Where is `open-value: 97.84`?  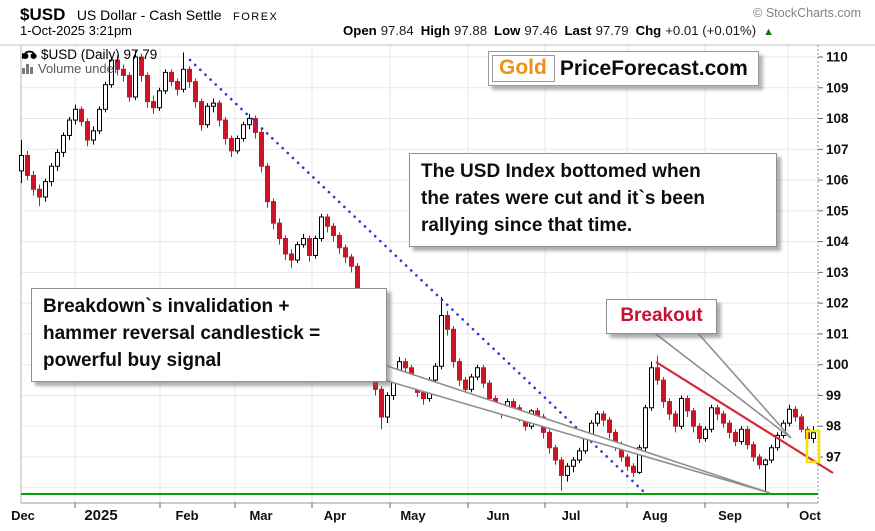 open-value: 97.84 is located at coordinates (397, 30).